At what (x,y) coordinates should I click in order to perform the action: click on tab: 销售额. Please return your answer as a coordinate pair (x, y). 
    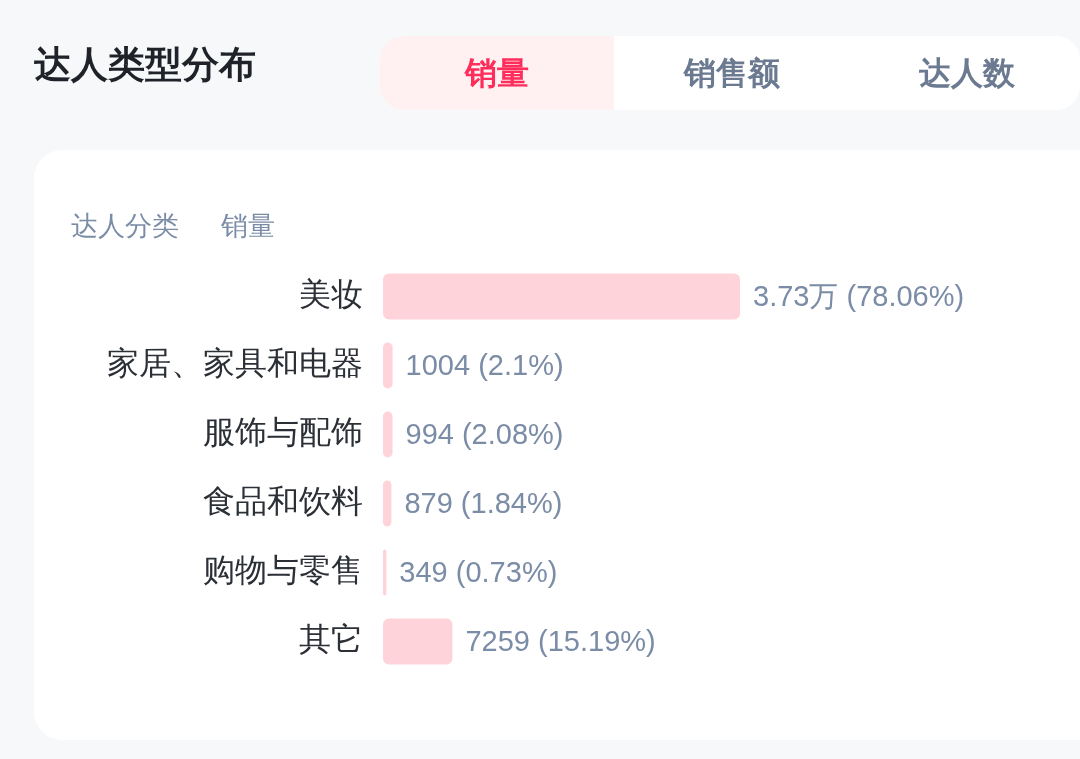
    Looking at the image, I should click on (732, 73).